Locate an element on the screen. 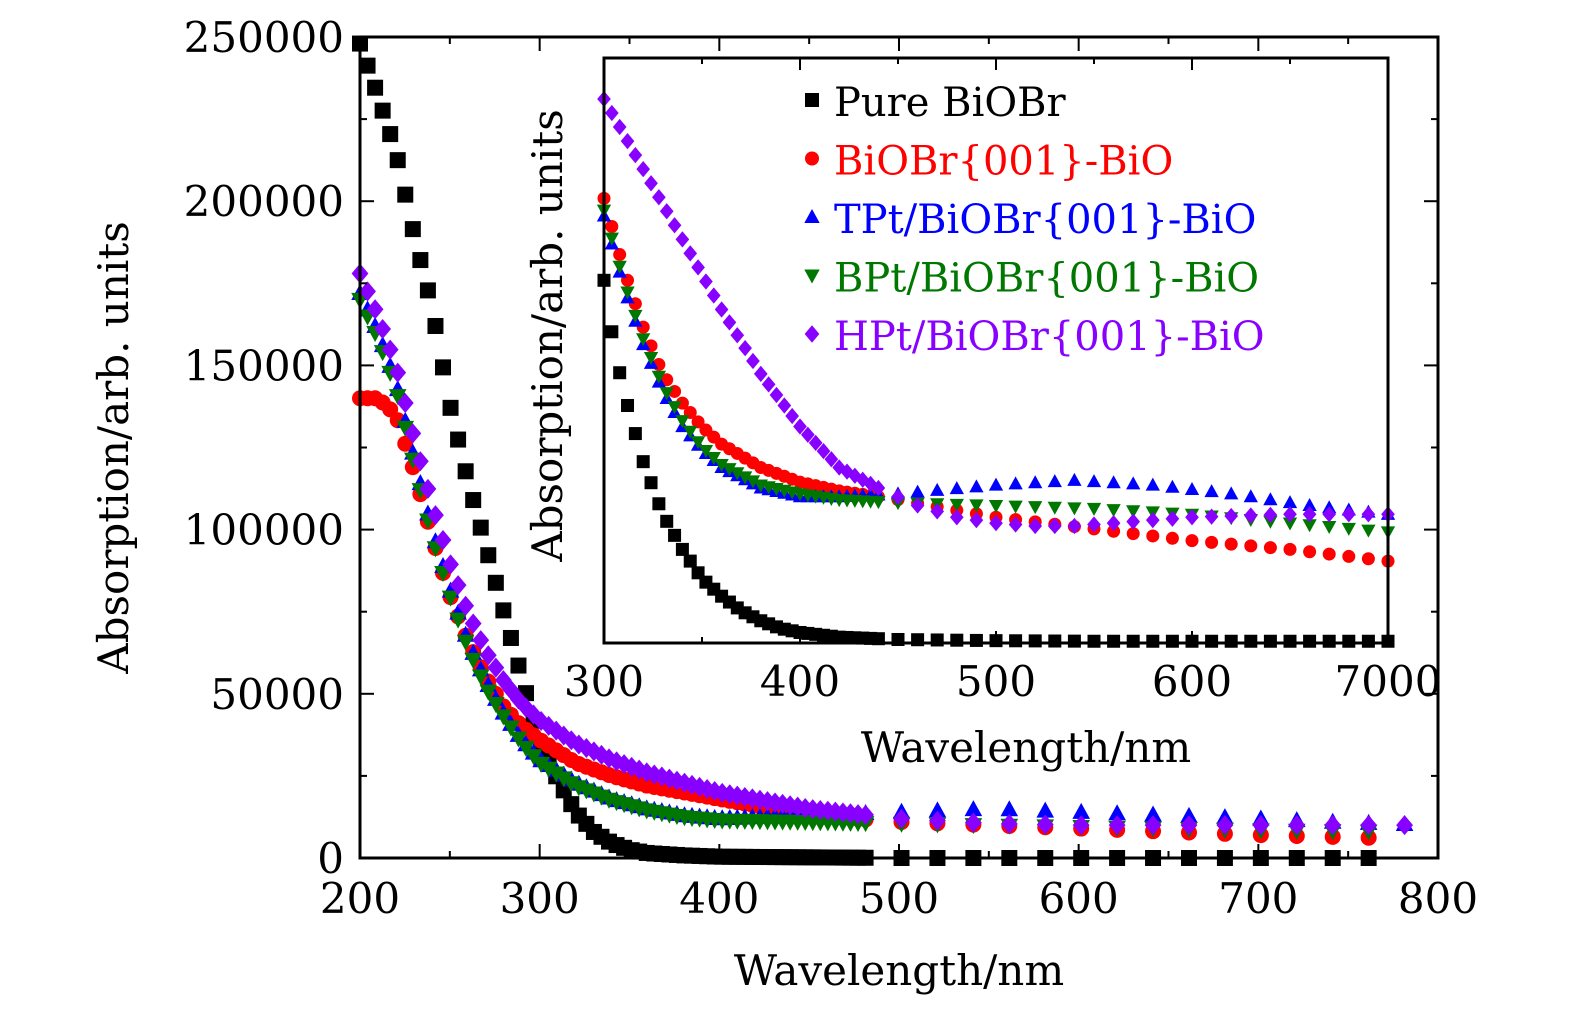 This screenshot has width=1575, height=1014. main-y-tick-label: 0 is located at coordinates (330, 858).